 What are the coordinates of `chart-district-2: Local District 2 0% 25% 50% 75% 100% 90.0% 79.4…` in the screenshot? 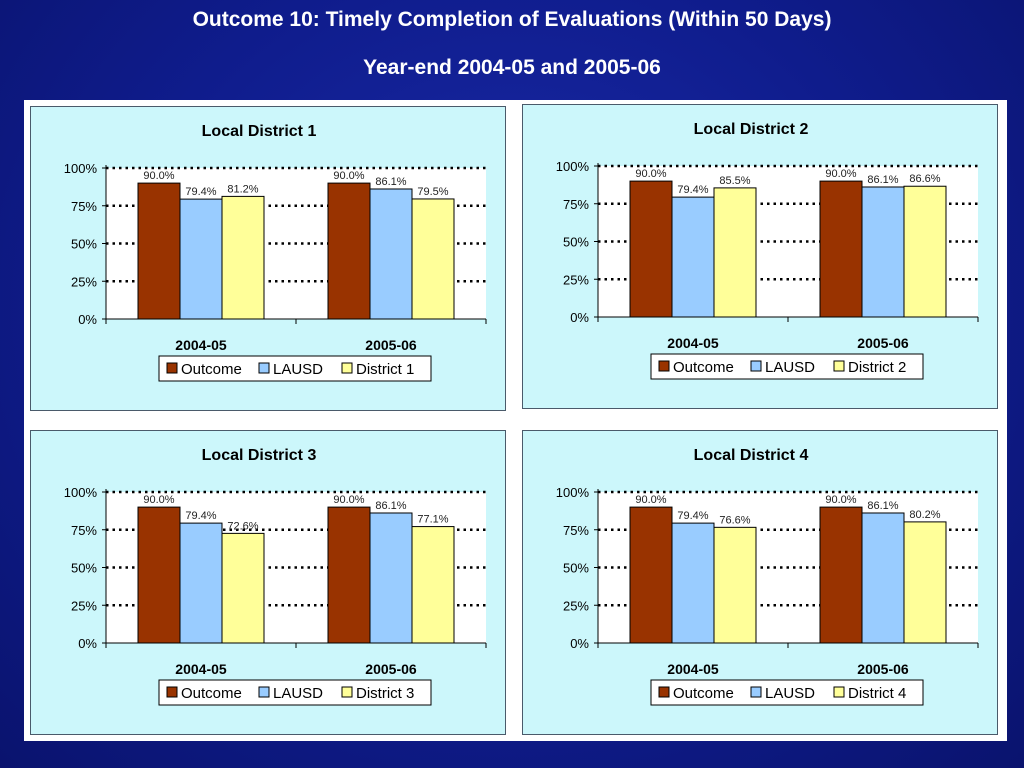 It's located at (767, 250).